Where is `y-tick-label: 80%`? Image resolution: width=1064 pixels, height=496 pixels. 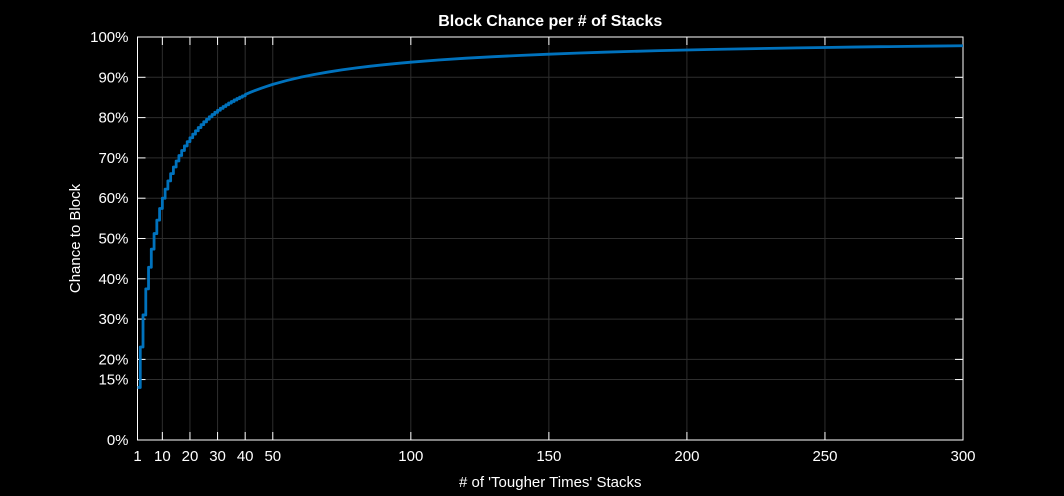 y-tick-label: 80% is located at coordinates (113, 118).